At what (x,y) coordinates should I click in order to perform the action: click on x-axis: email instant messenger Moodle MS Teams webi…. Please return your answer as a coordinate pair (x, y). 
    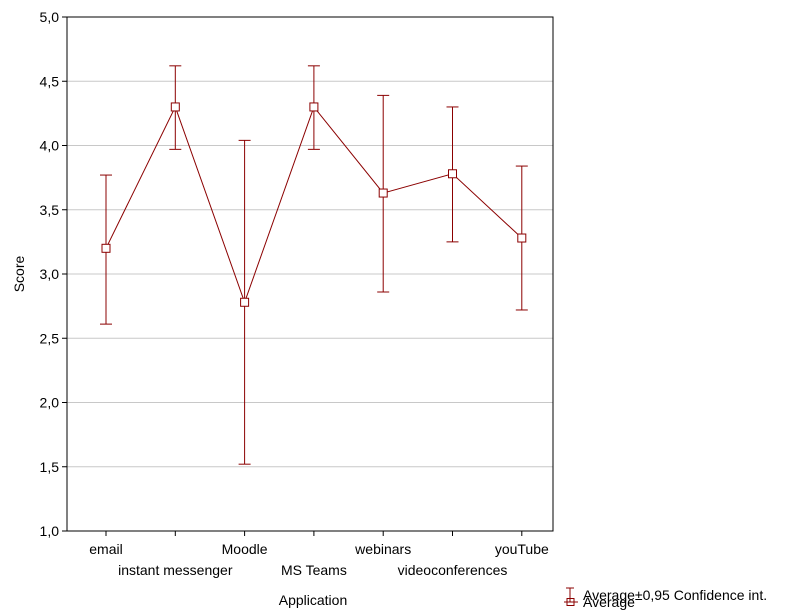
    Looking at the image, I should click on (319, 554).